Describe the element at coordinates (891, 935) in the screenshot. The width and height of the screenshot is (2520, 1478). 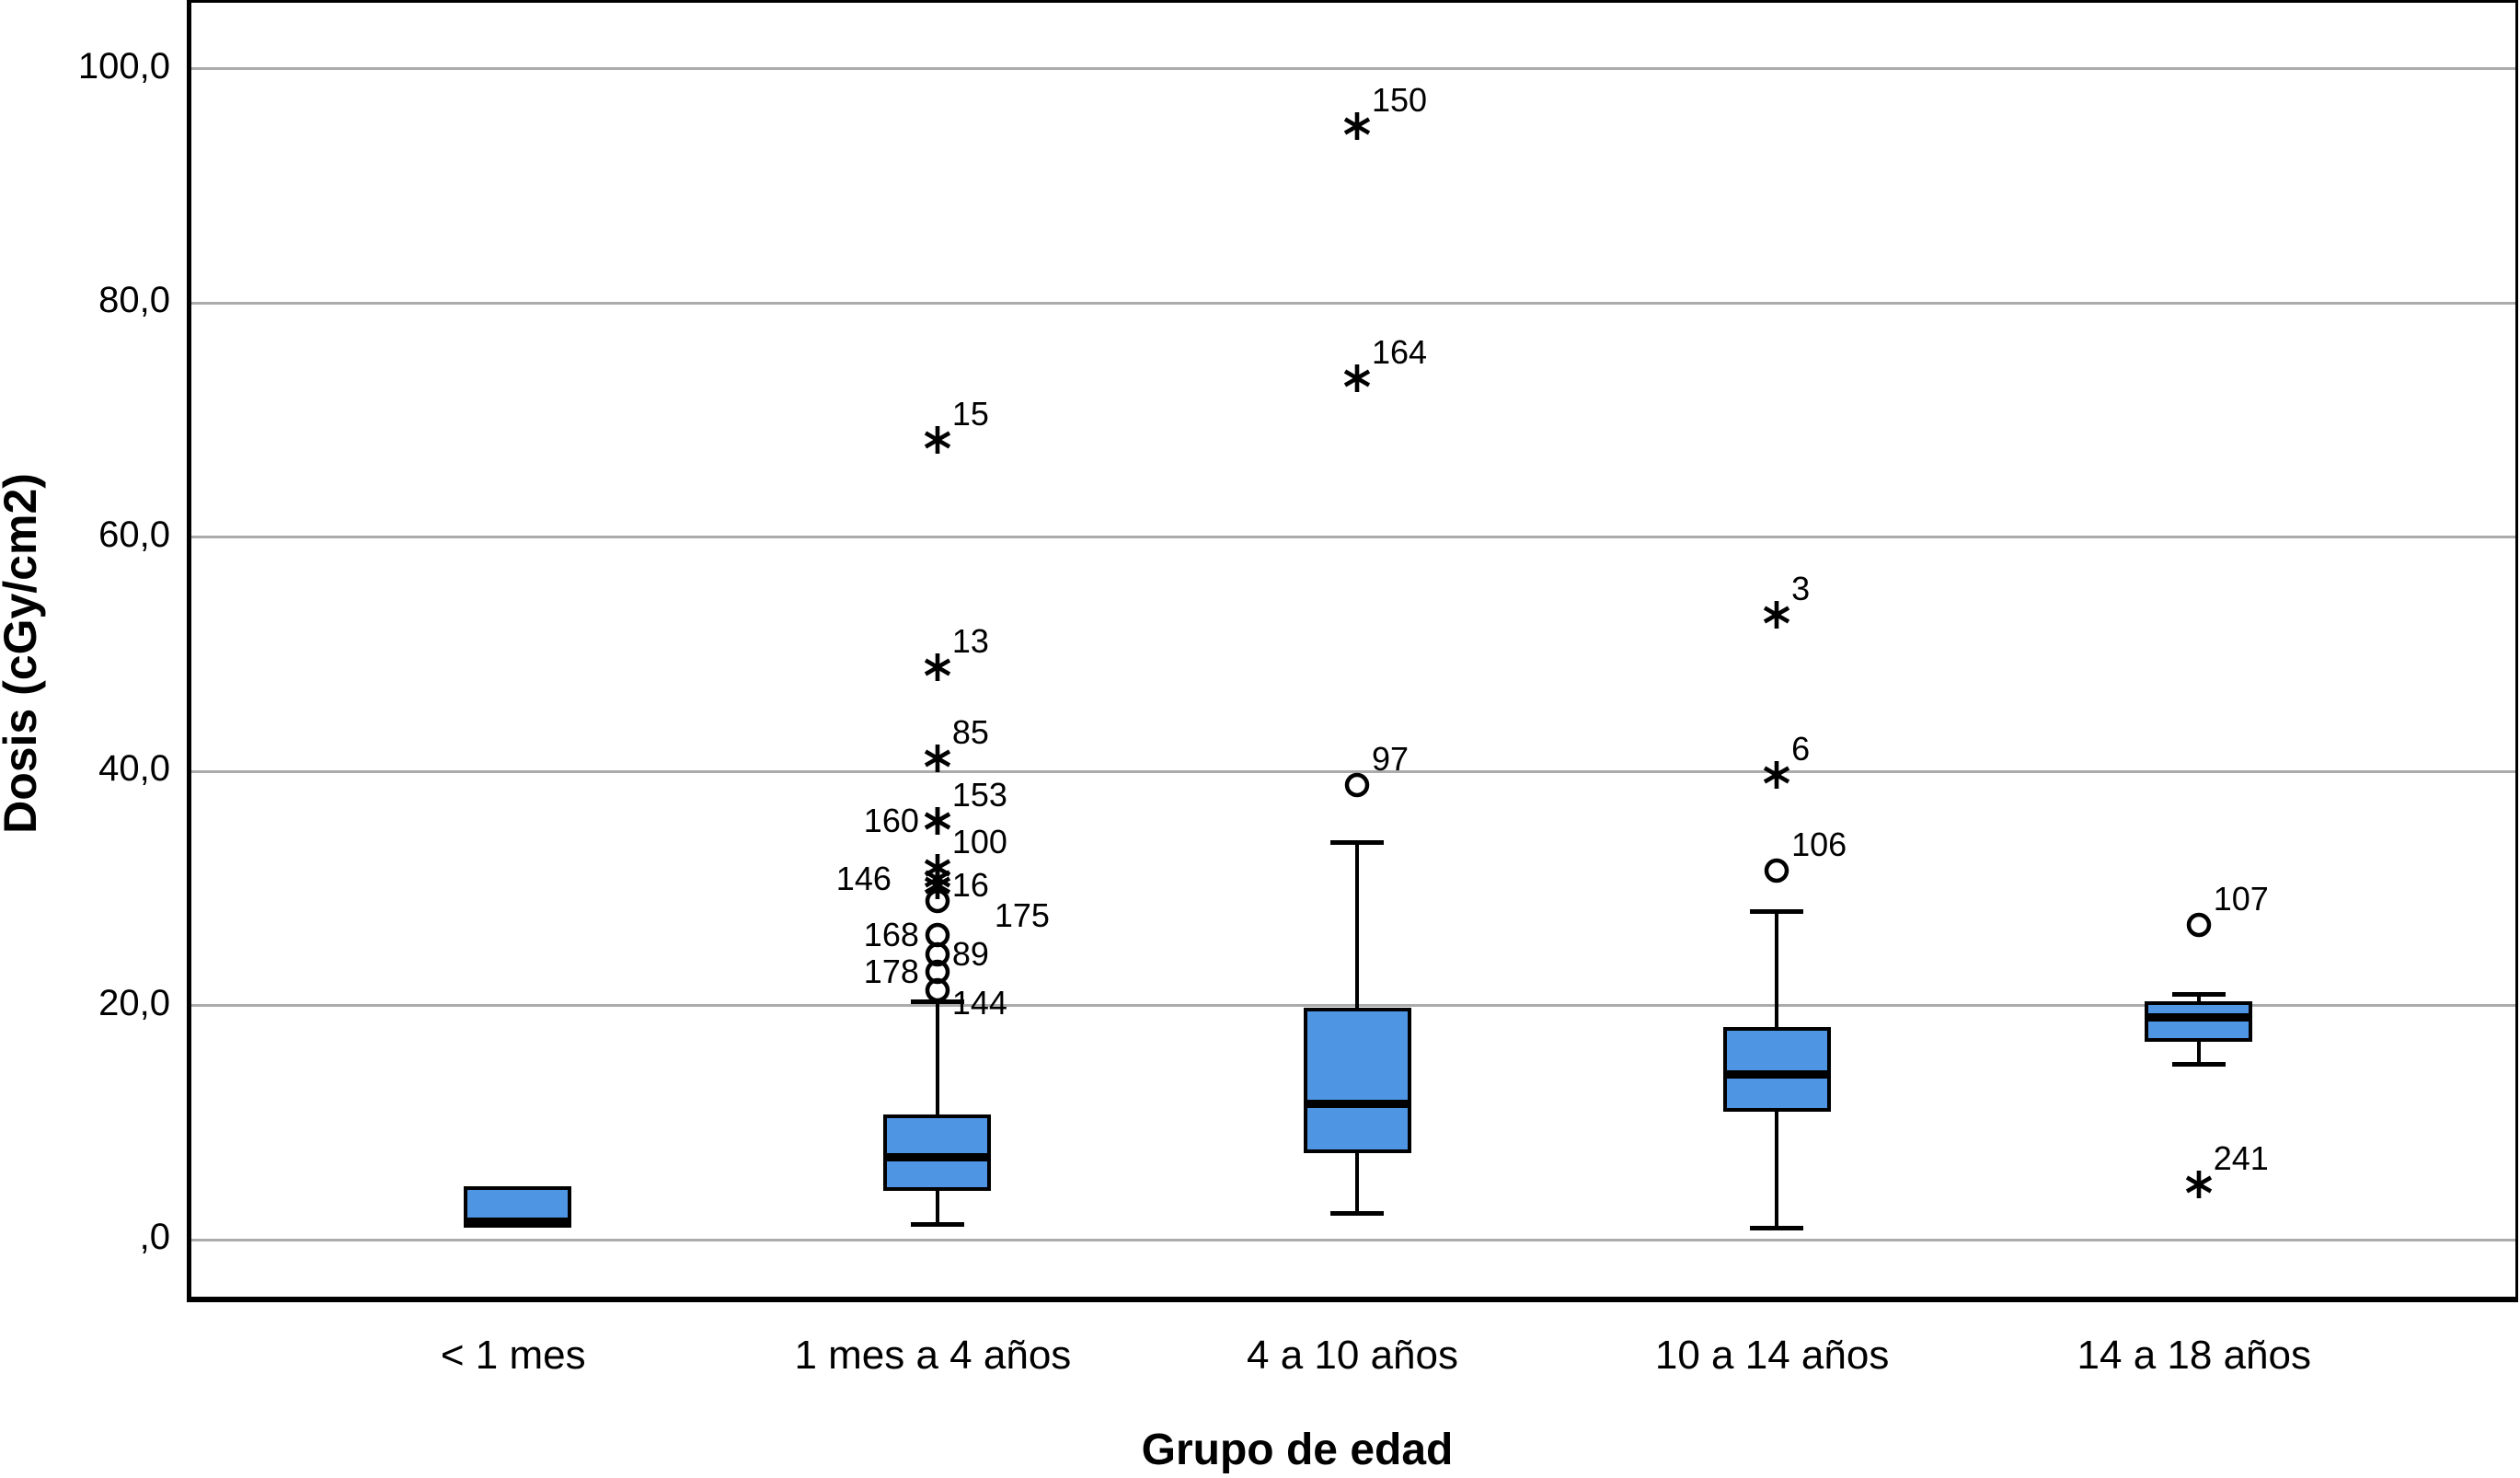
I see `outlier-label: 168` at that location.